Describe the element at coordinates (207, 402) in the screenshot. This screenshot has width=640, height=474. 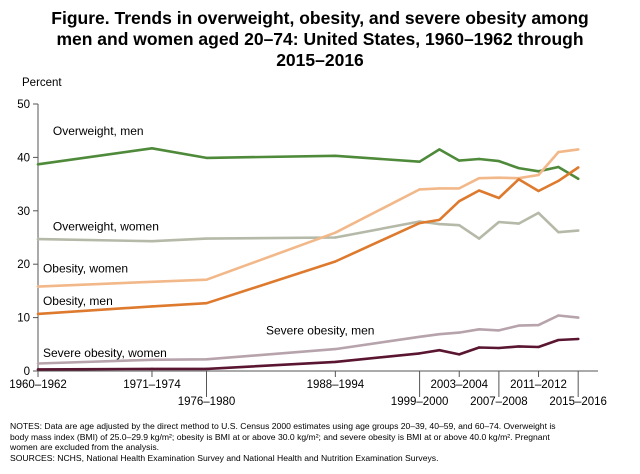
I see `x-tick-label: 1976–1980` at that location.